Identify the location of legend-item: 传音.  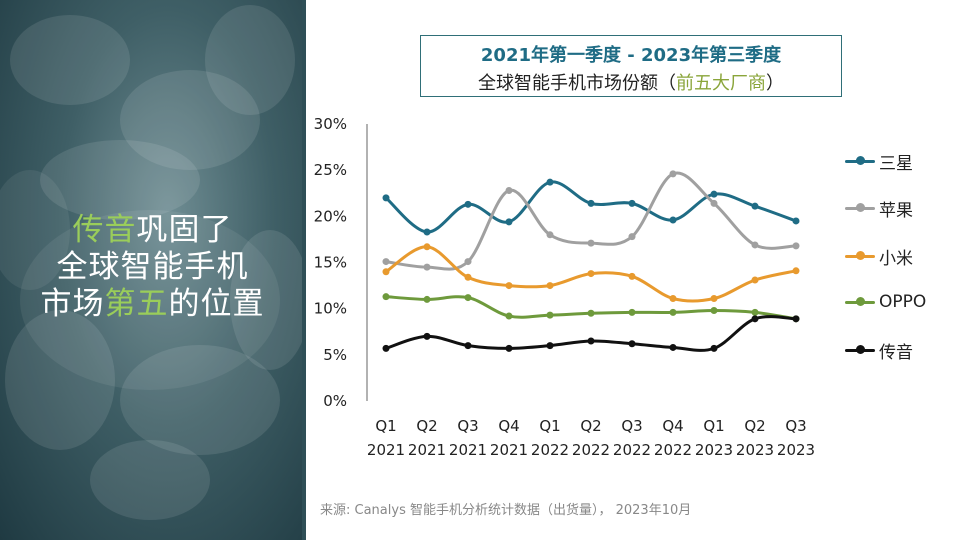
(900, 351).